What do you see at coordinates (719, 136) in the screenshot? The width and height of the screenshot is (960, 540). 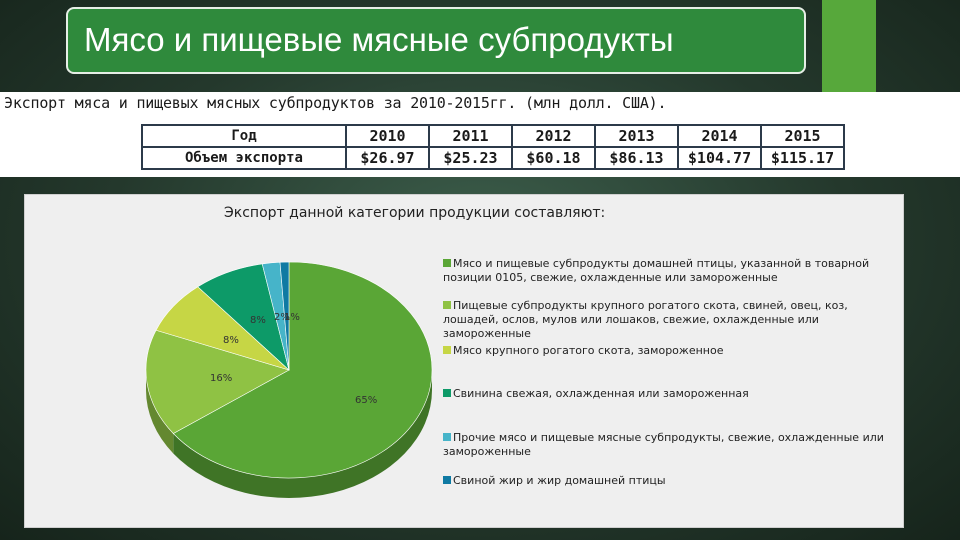 I see `year-cell: 2014` at bounding box center [719, 136].